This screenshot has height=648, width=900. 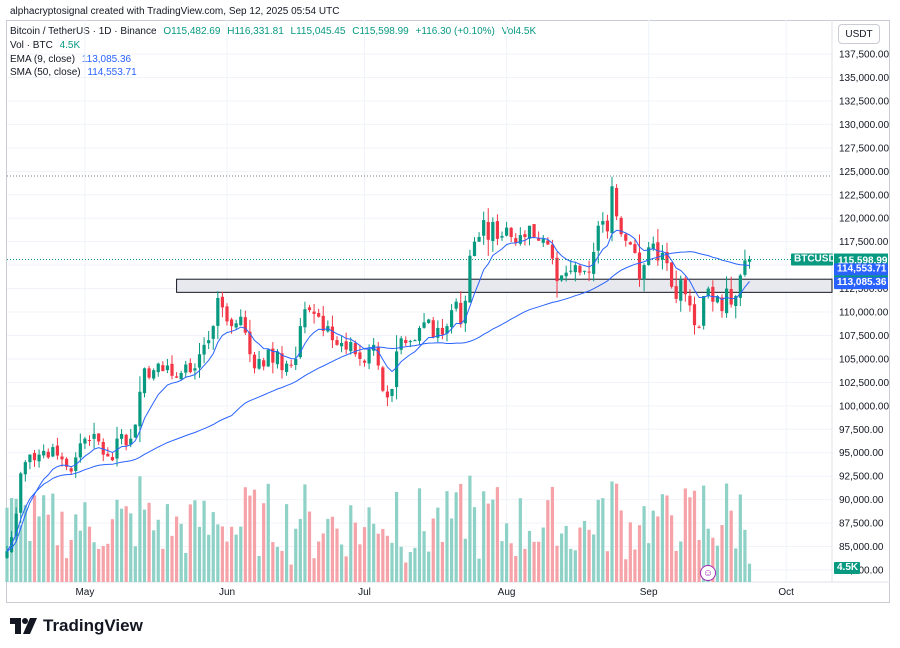 What do you see at coordinates (93, 625) in the screenshot?
I see `tradingview-wordmark: TradingView` at bounding box center [93, 625].